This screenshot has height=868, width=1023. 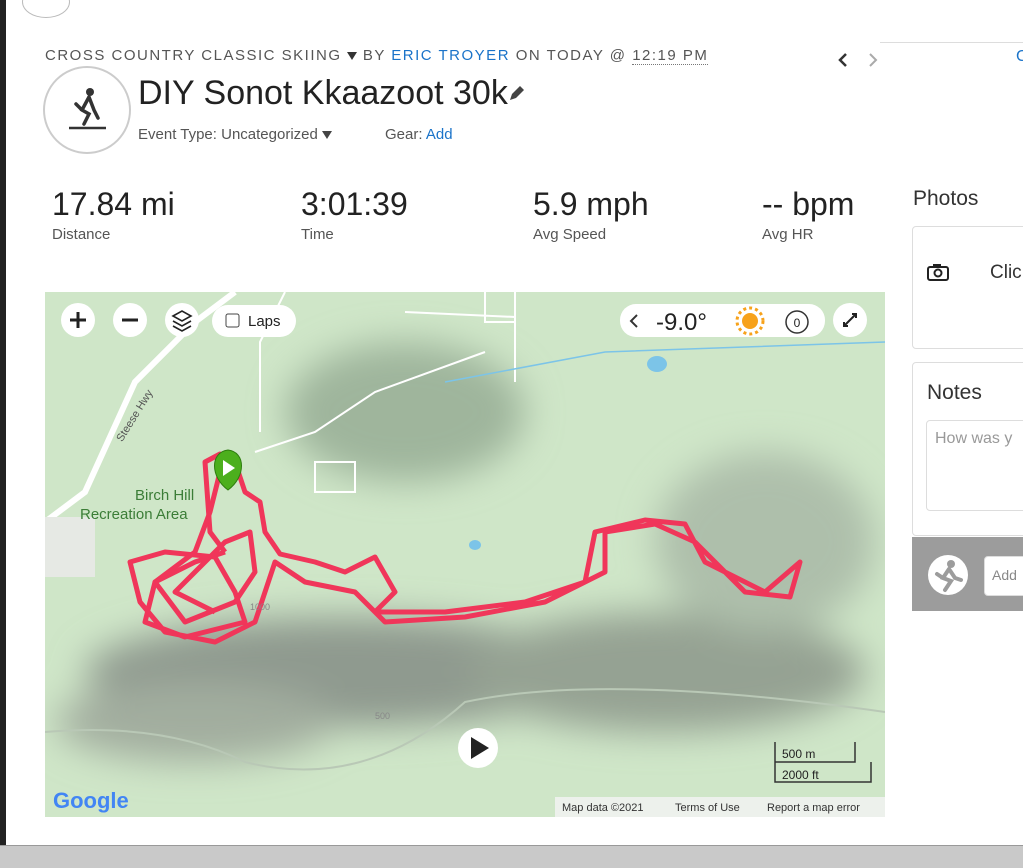 What do you see at coordinates (229, 468) in the screenshot?
I see `start-marker-icon` at bounding box center [229, 468].